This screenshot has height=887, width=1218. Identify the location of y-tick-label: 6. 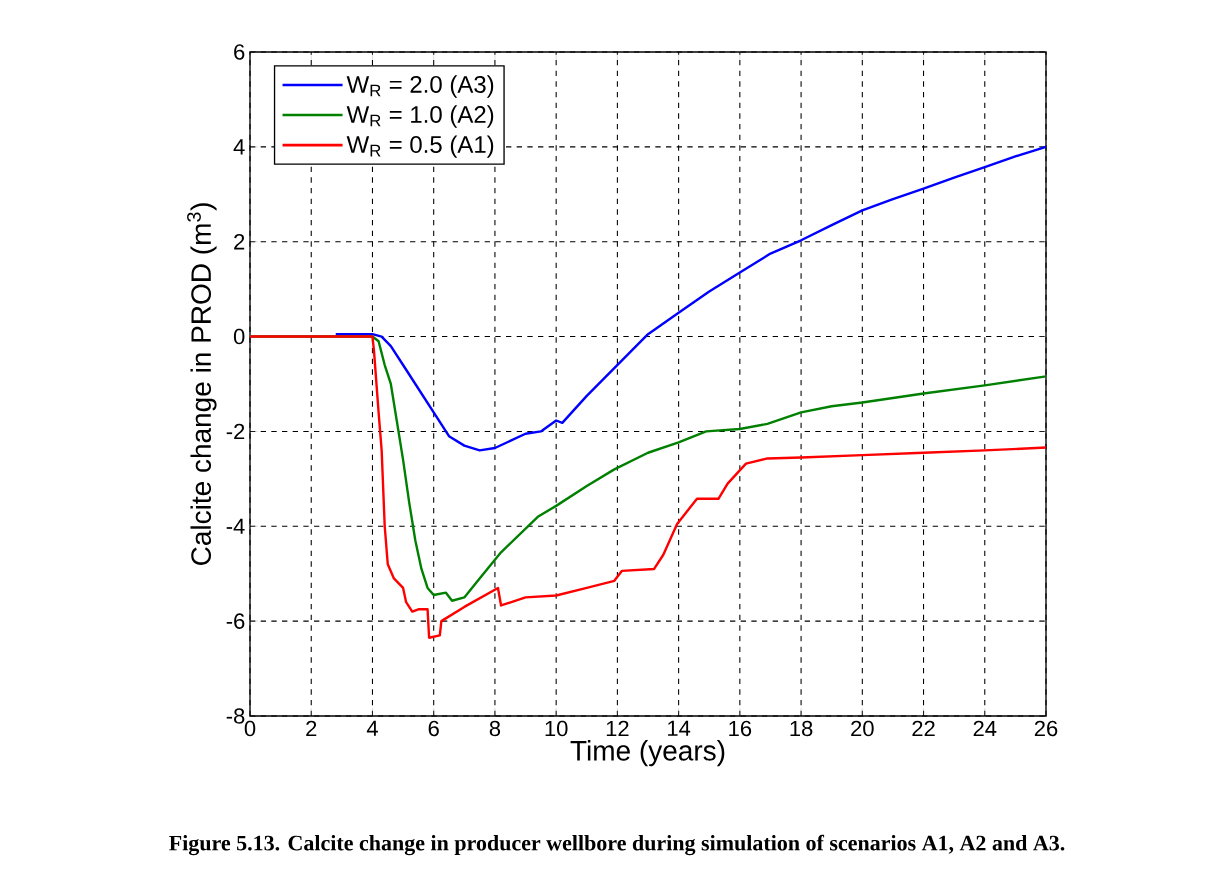
(239, 52).